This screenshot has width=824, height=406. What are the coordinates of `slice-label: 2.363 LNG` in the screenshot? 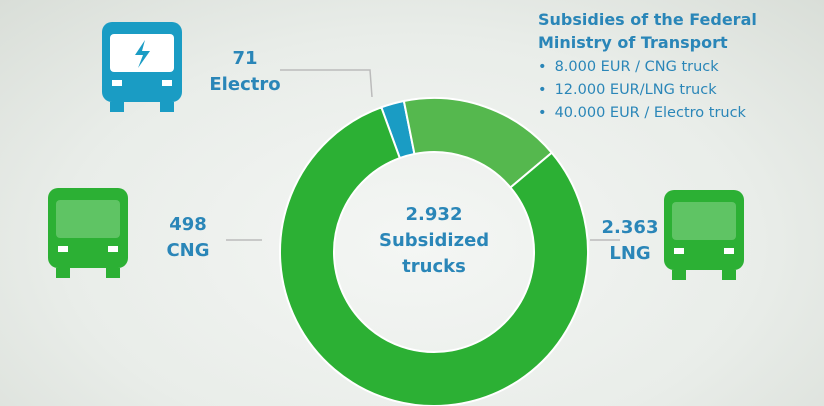 It's located at (630, 241).